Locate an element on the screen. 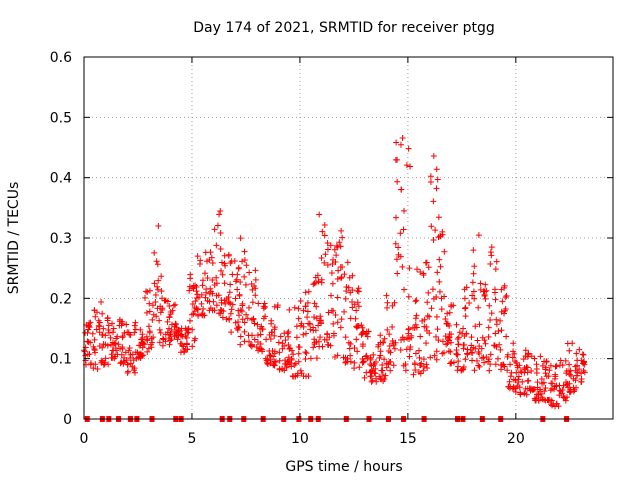 This screenshot has width=640, height=480. y-tick-label: 0 is located at coordinates (67, 420).